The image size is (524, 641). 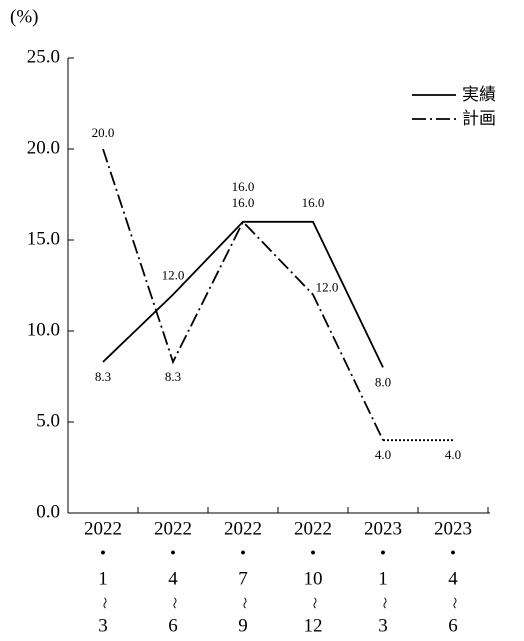 I want to click on value-label: 8.0, so click(x=383, y=381).